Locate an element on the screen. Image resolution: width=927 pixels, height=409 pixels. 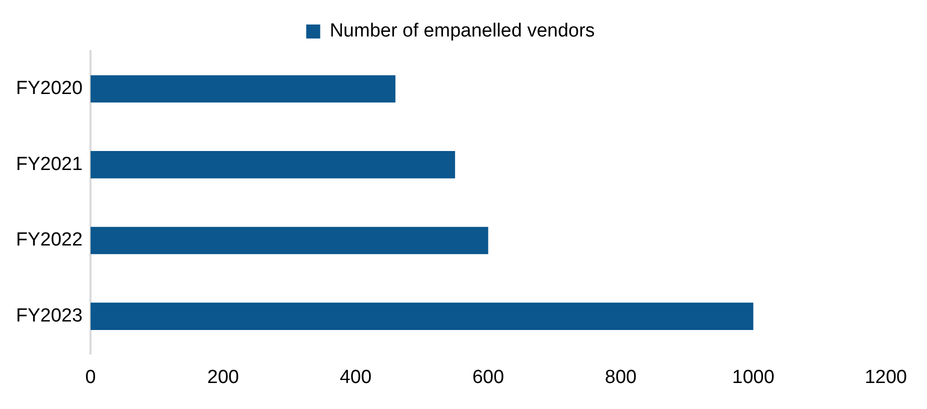
x-tick-label: 400 is located at coordinates (356, 377).